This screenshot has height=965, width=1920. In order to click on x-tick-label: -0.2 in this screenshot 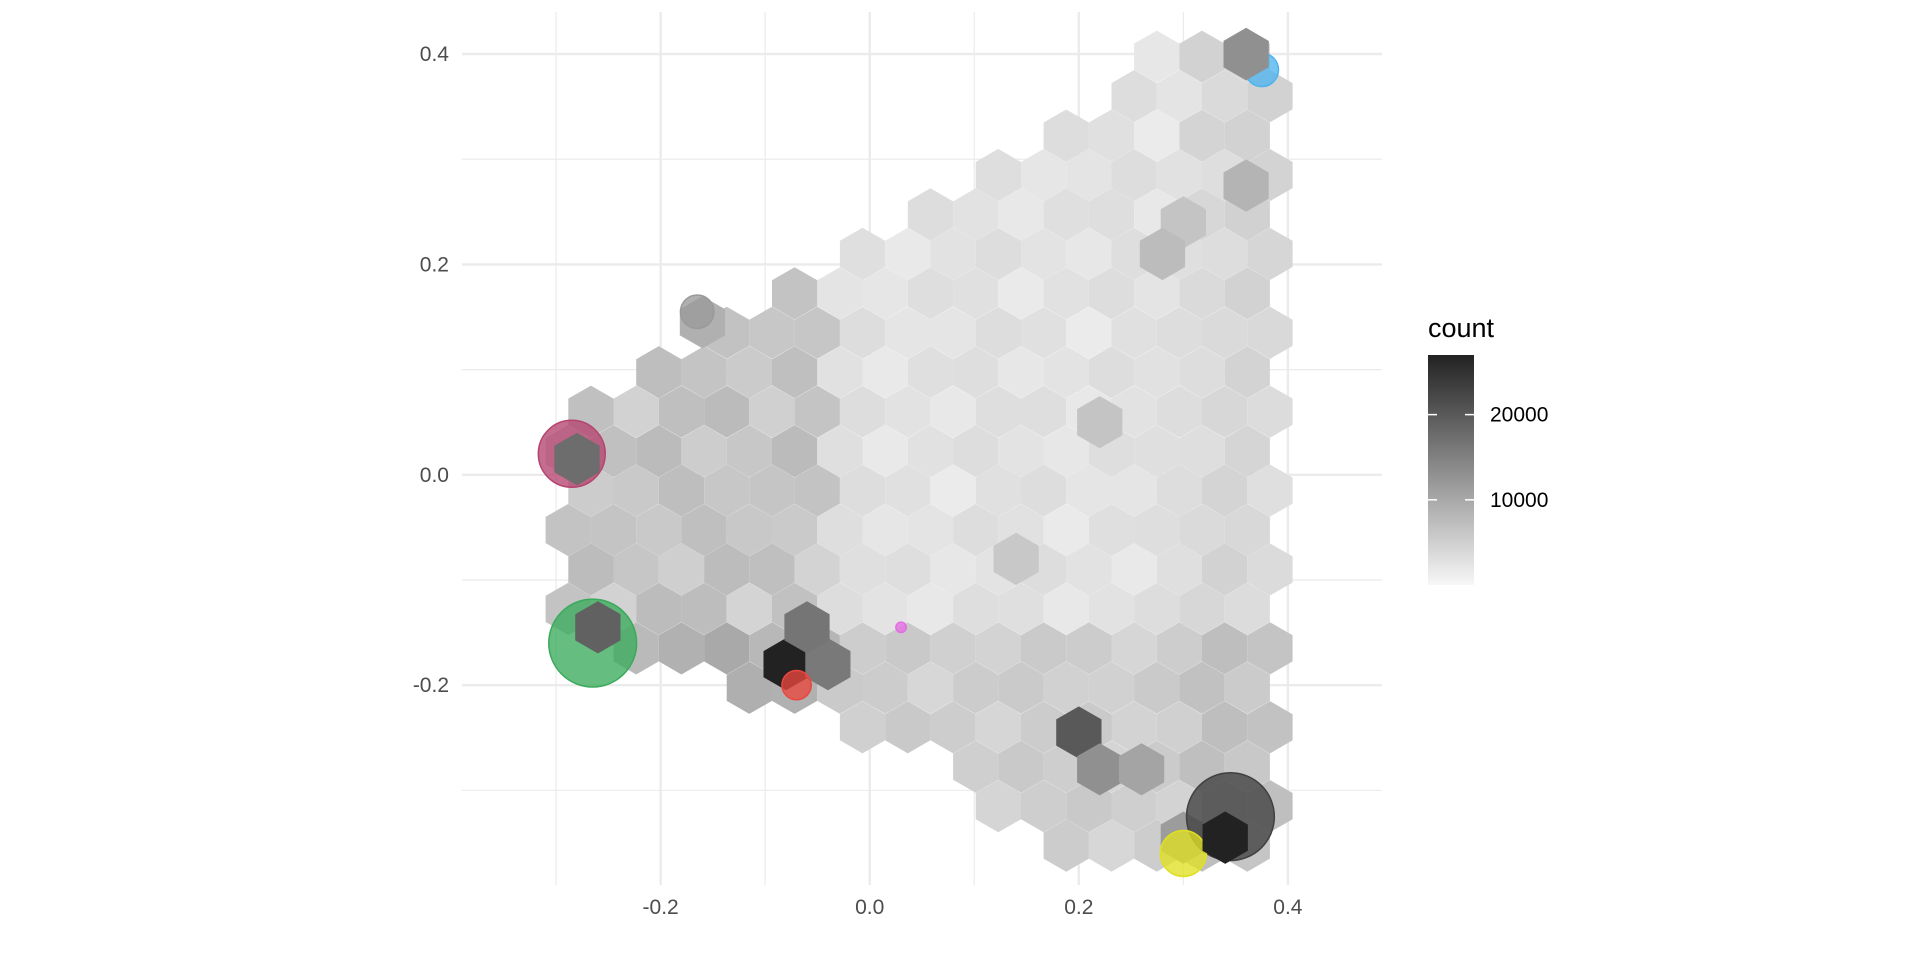, I will do `click(661, 907)`.